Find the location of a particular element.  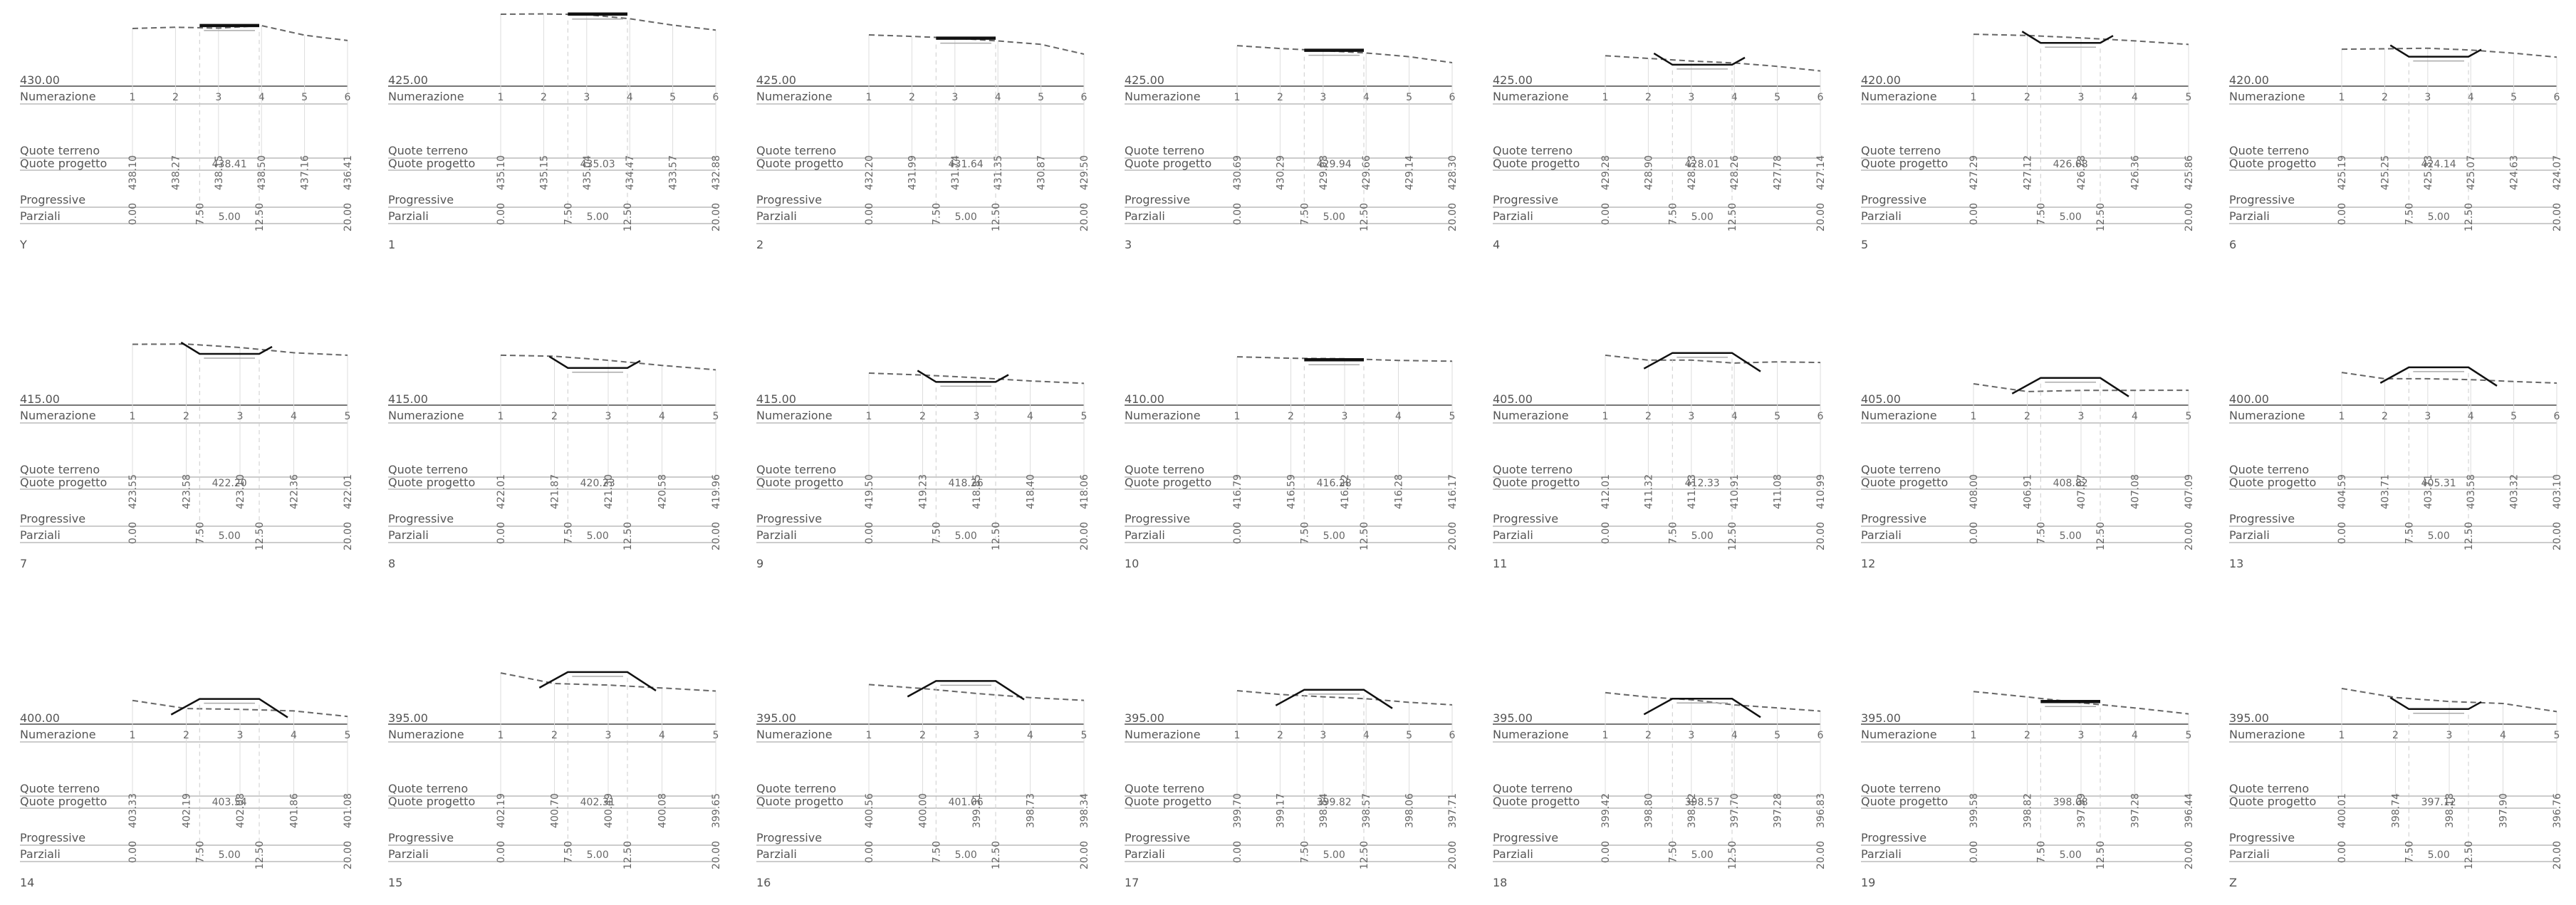

terrain-elevation: 404.59 is located at coordinates (2342, 491).